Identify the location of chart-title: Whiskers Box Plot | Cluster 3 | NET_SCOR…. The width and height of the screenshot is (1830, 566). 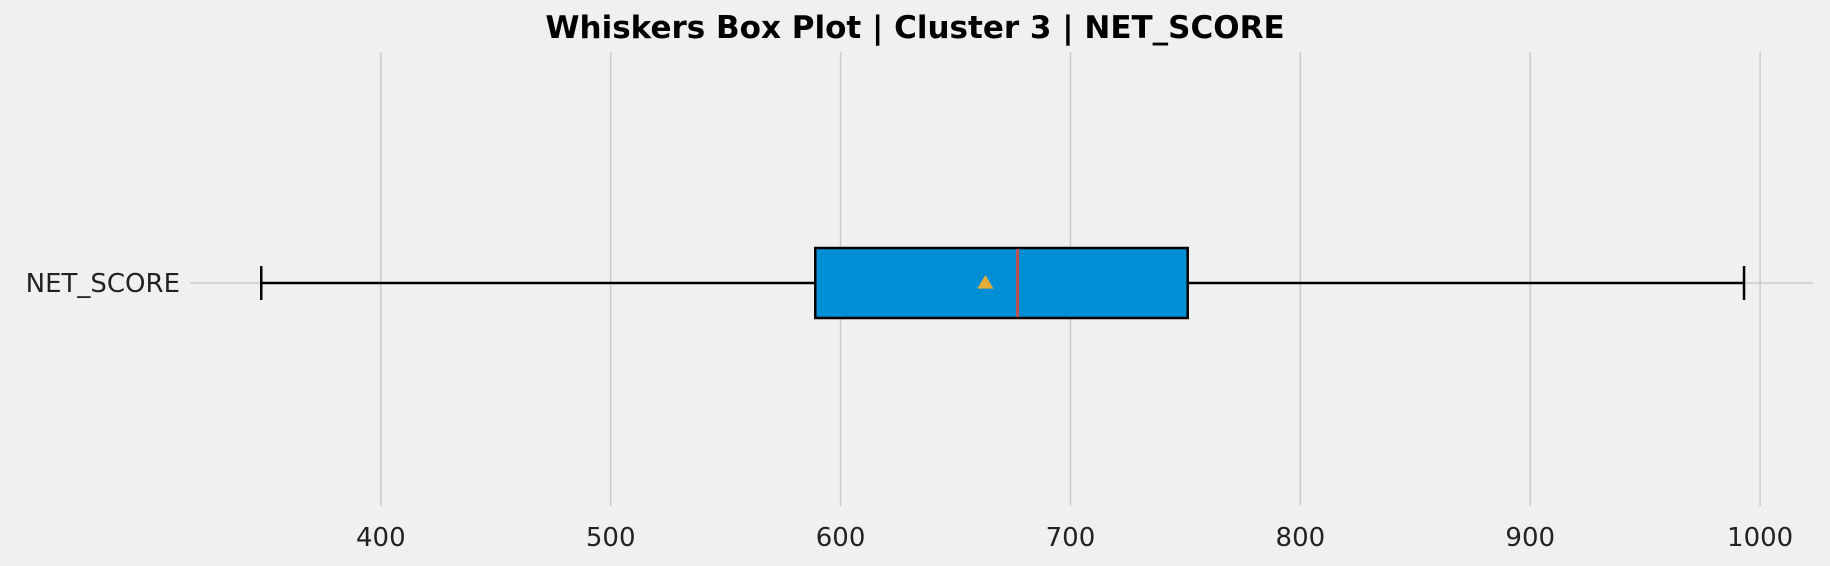
(914, 28).